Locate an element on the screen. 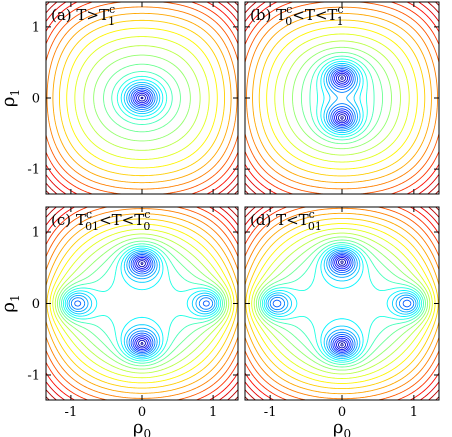  panel-label: (a) T>Tc 1 is located at coordinates (83, 15).